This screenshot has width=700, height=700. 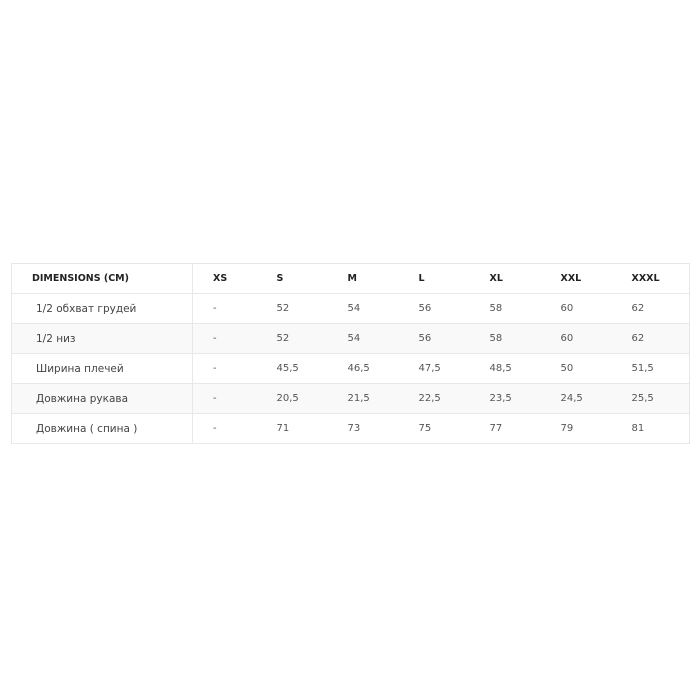 I want to click on column-header: M, so click(x=363, y=278).